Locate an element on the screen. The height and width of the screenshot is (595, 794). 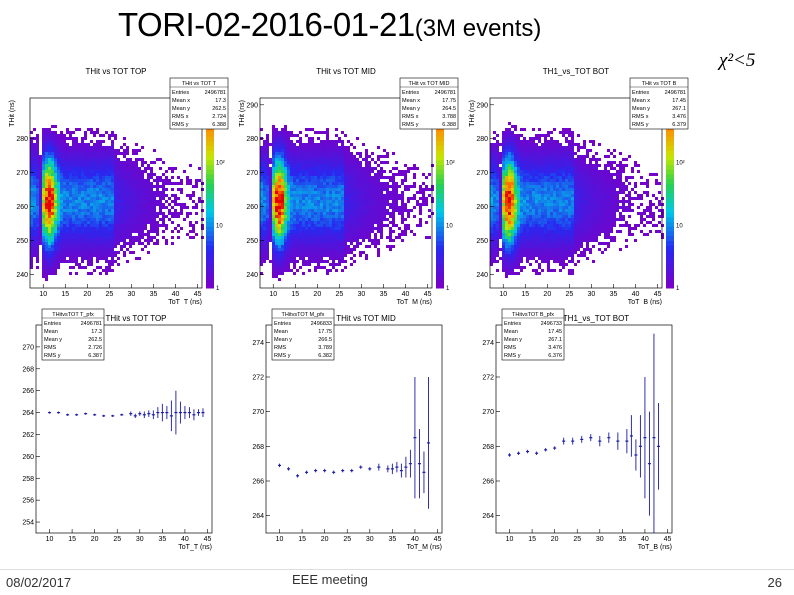
chart-title: THit vs TOT MID is located at coordinates (346, 71).